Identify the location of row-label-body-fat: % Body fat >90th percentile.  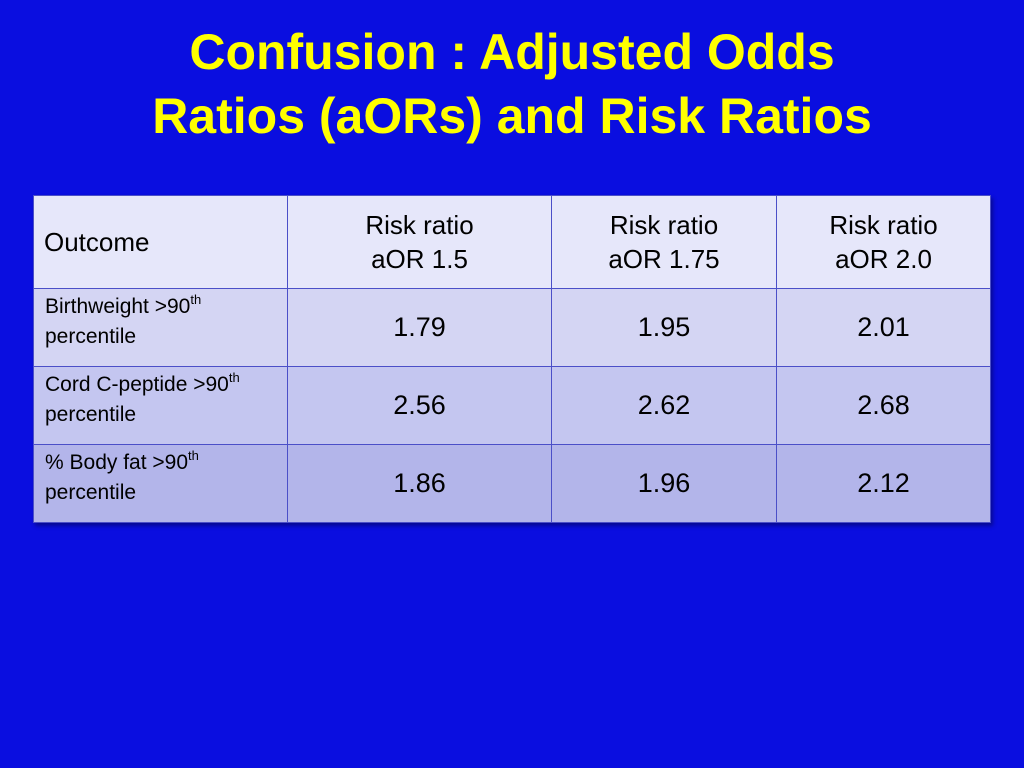
(160, 483).